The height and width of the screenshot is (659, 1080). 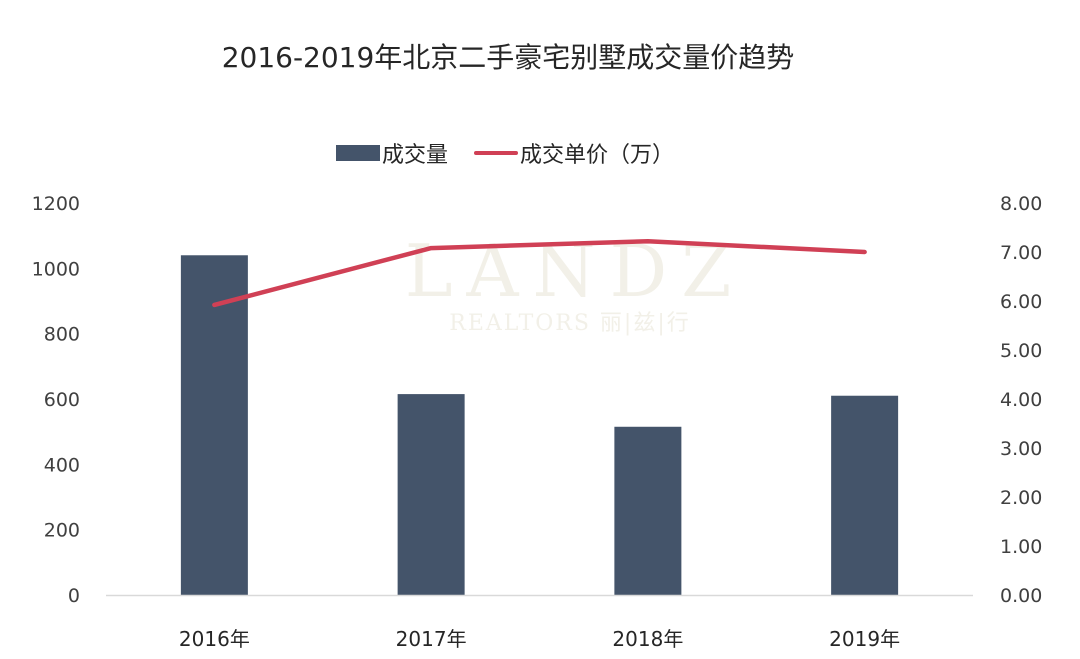 I want to click on right-axis-tick: 2.00, so click(x=1021, y=498).